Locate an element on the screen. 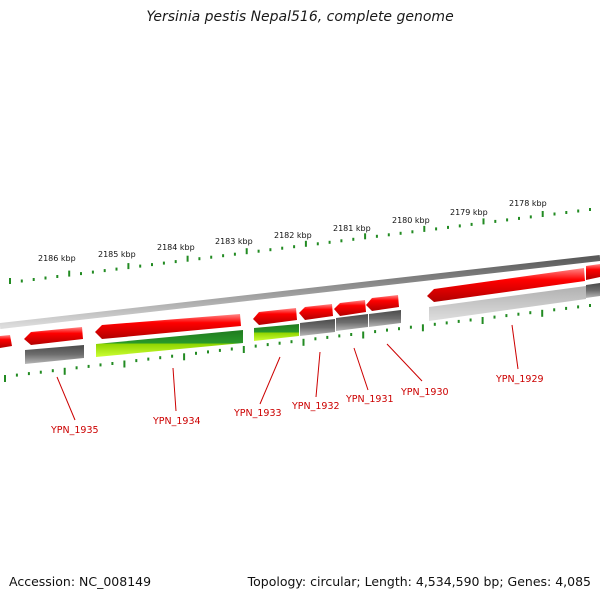 This screenshot has width=600, height=600. scale-label: 2178 kbp is located at coordinates (528, 203).